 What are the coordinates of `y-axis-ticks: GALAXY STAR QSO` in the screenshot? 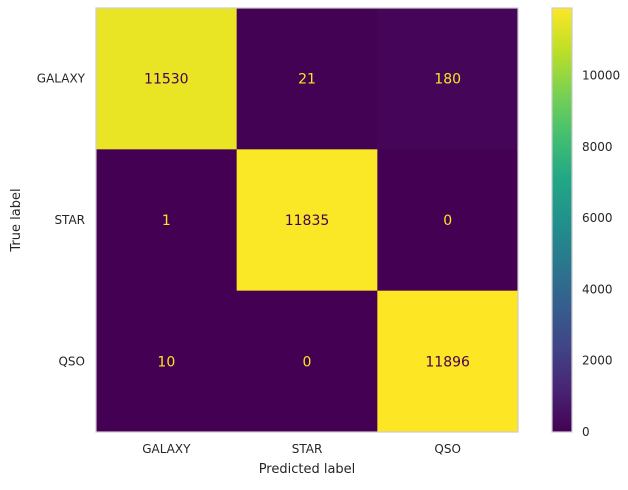 It's located at (61, 220).